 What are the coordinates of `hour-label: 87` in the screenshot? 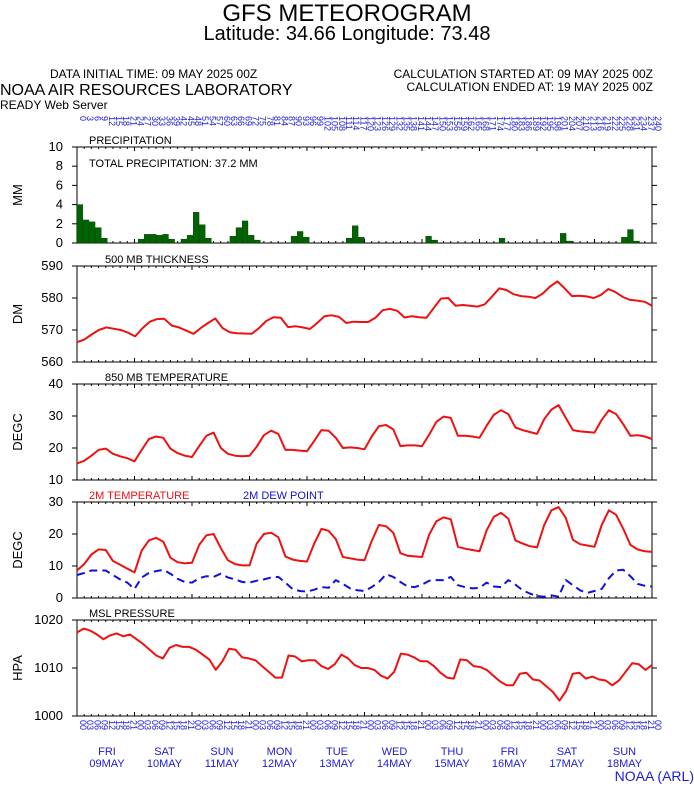 It's located at (291, 121).